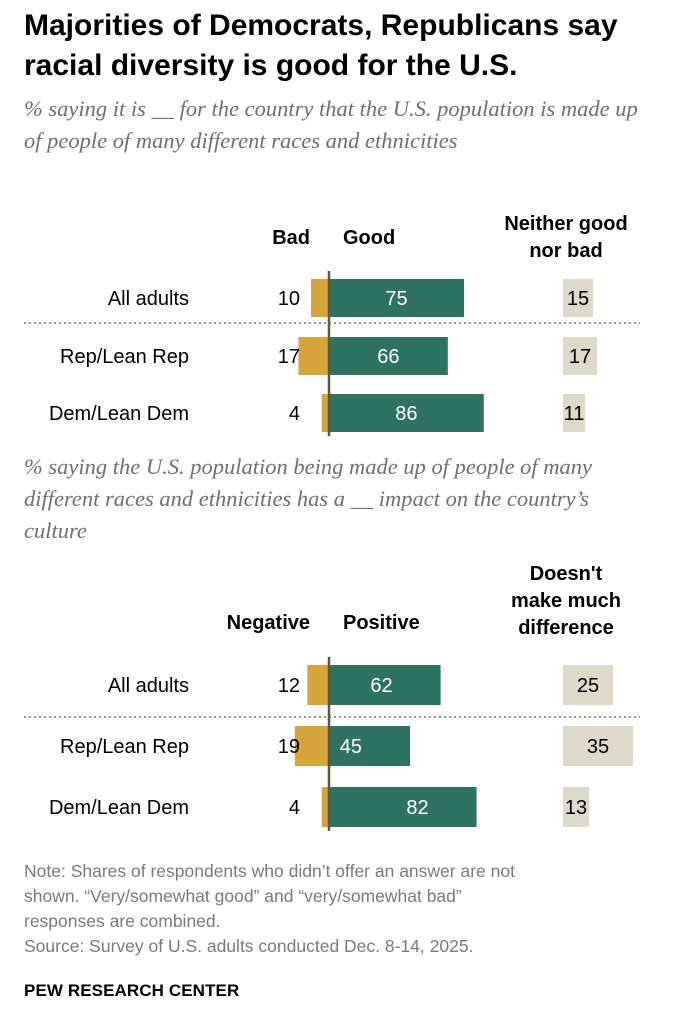 The image size is (682, 1026). What do you see at coordinates (289, 686) in the screenshot?
I see `data-label-negative: 12` at bounding box center [289, 686].